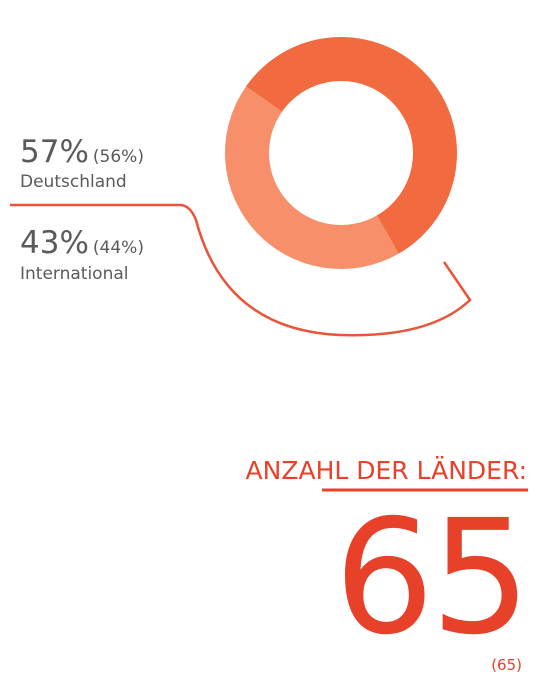  What do you see at coordinates (74, 274) in the screenshot?
I see `category-label: International` at bounding box center [74, 274].